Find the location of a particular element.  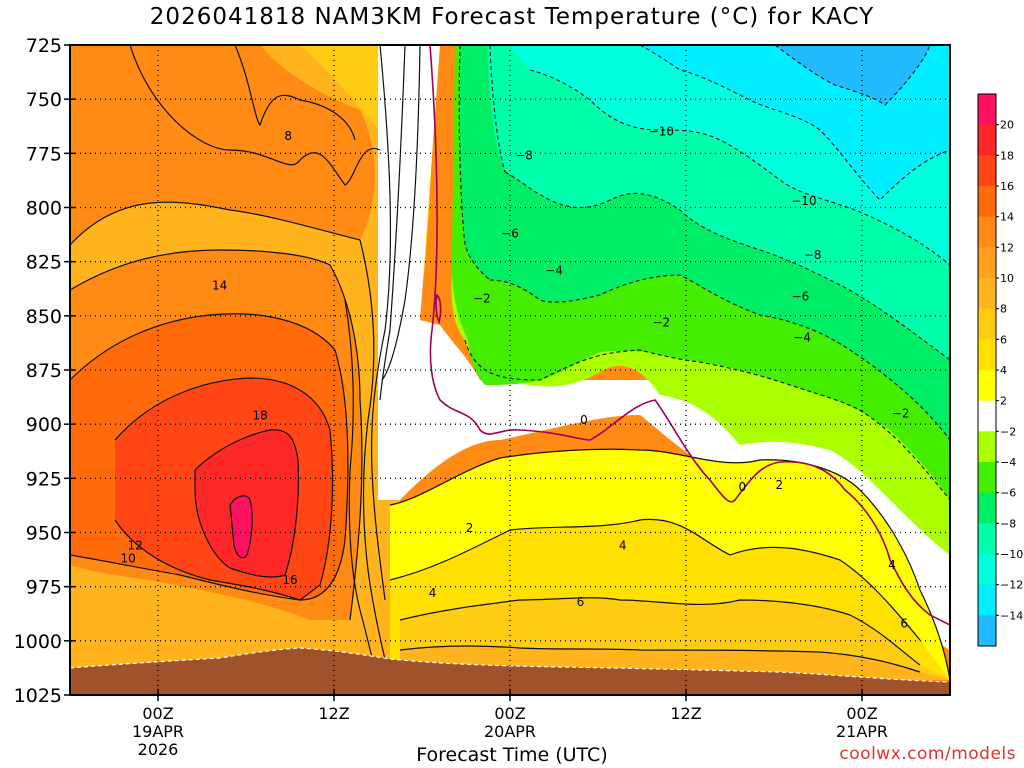

contour-cold-m6 is located at coordinates (727, 266).